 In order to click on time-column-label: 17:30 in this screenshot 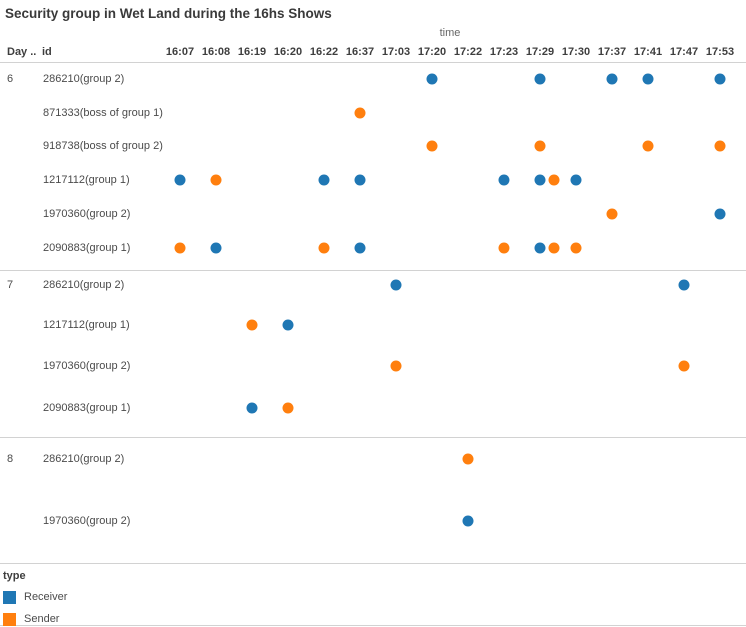, I will do `click(576, 52)`.